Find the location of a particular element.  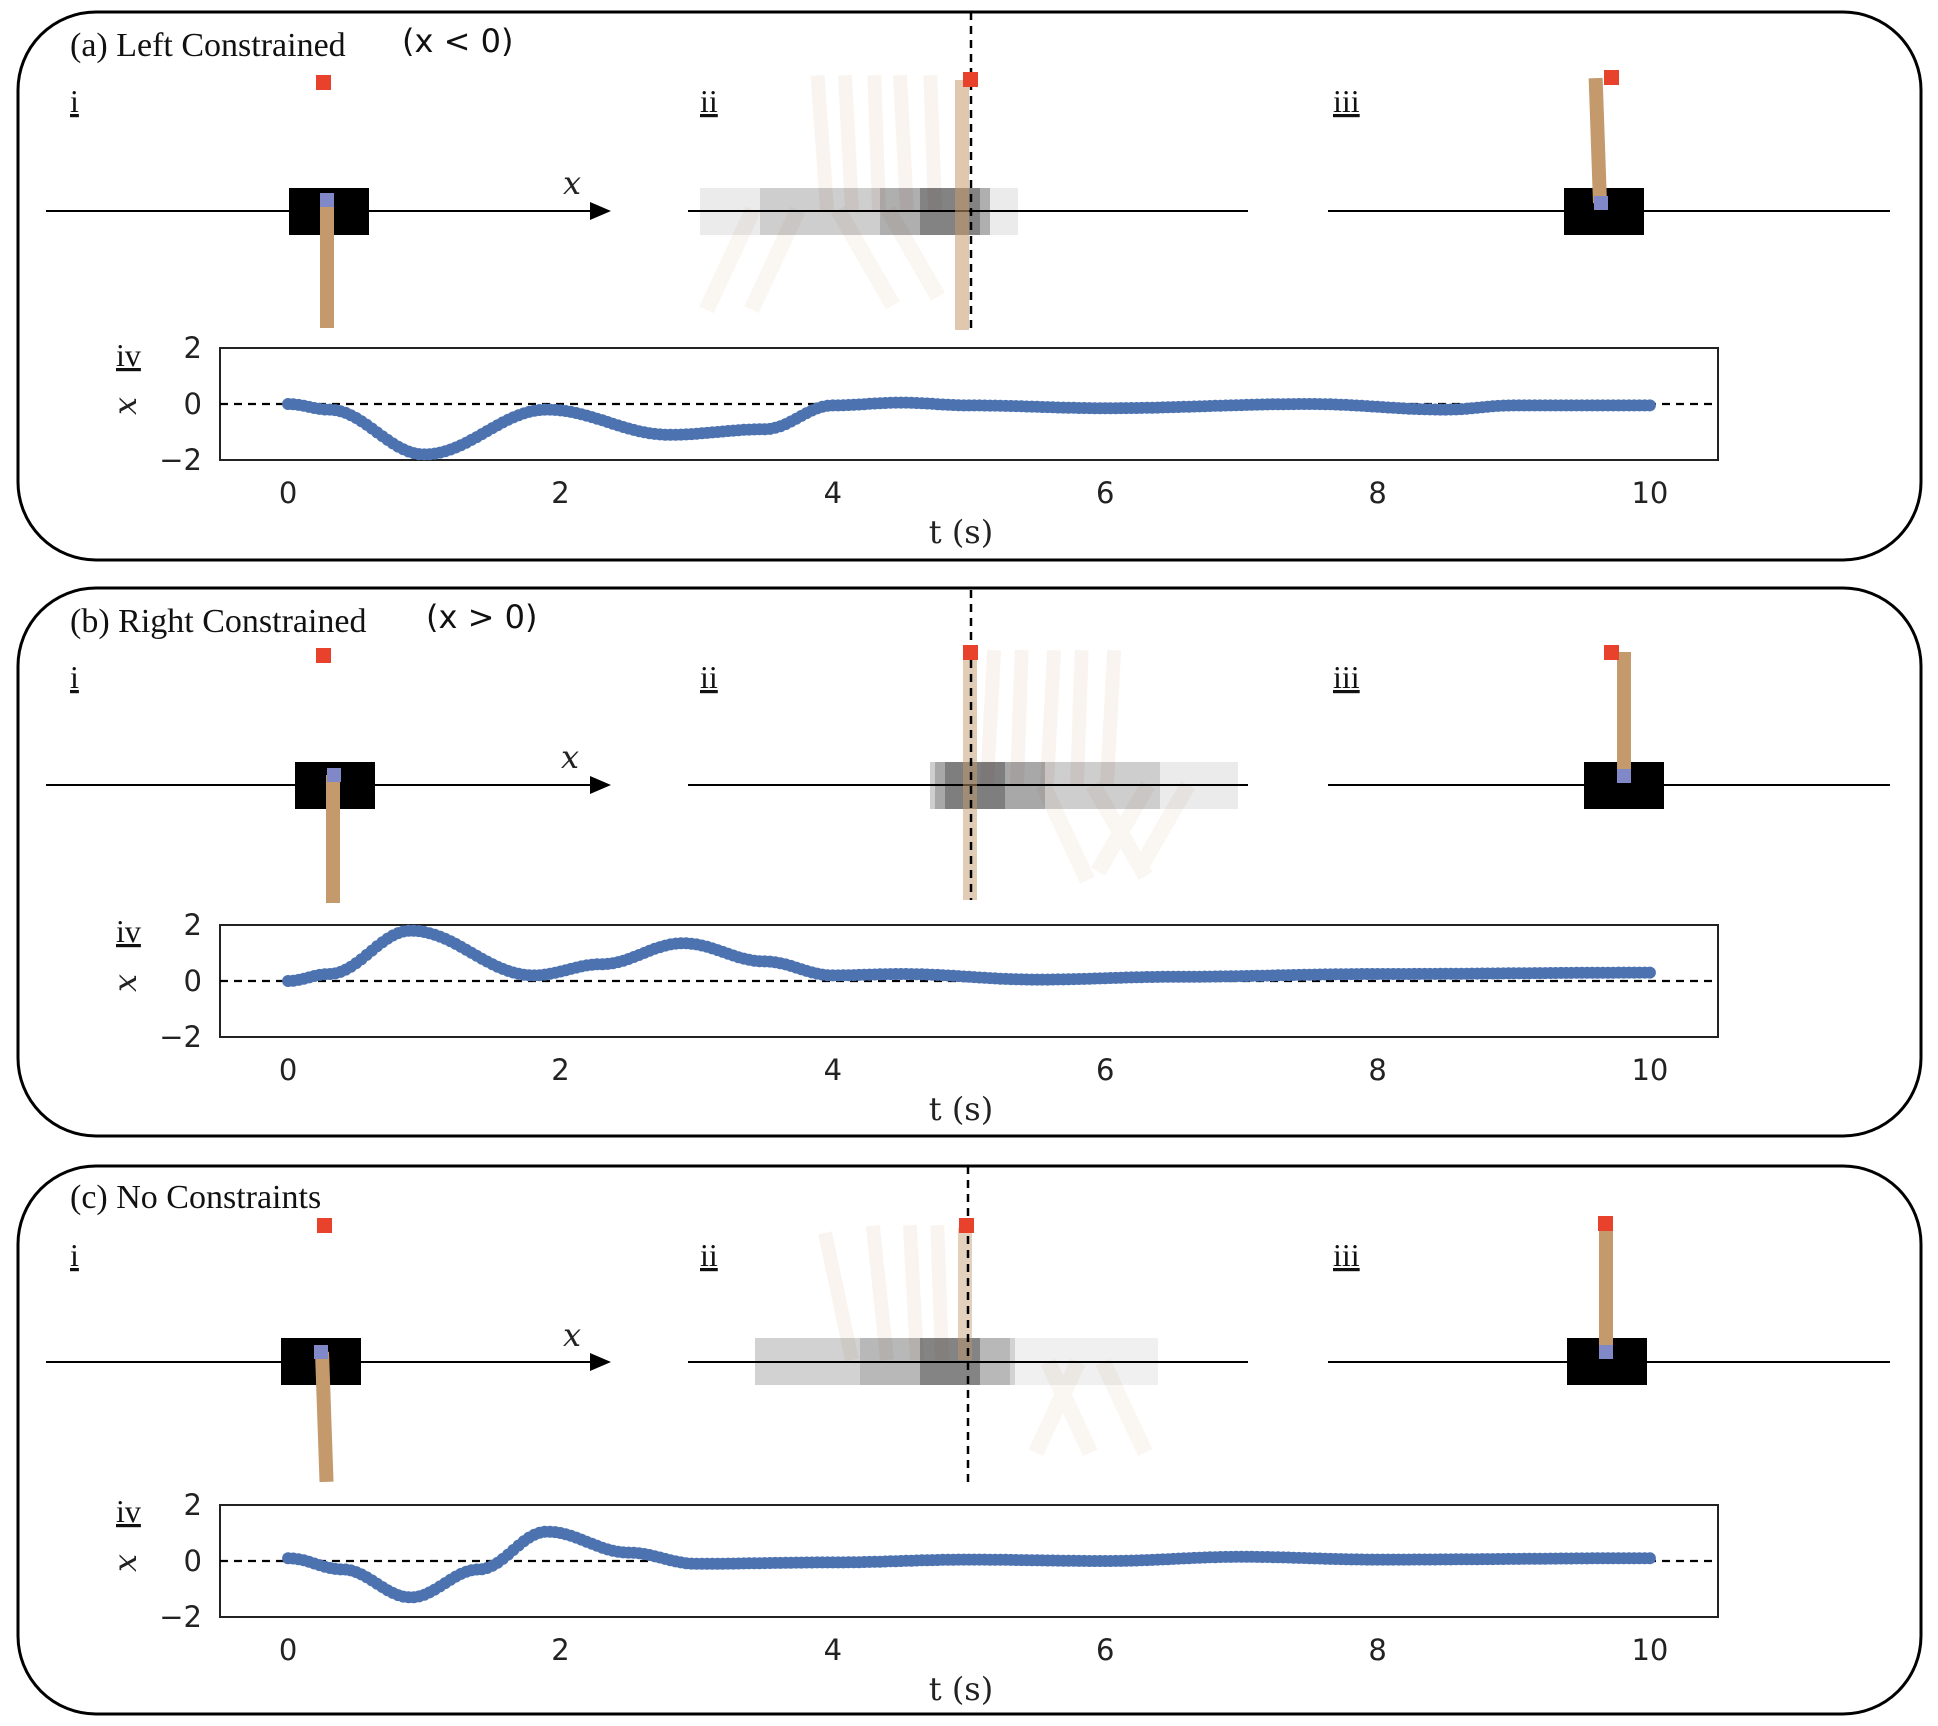

panel-subtitle: (x < 0) is located at coordinates (457, 41).